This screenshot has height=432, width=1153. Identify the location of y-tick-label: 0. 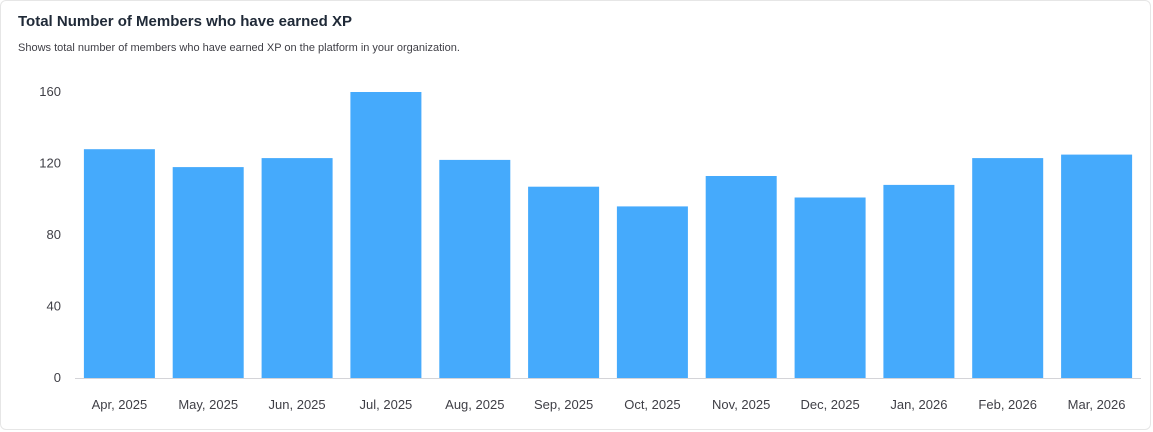
(57, 377).